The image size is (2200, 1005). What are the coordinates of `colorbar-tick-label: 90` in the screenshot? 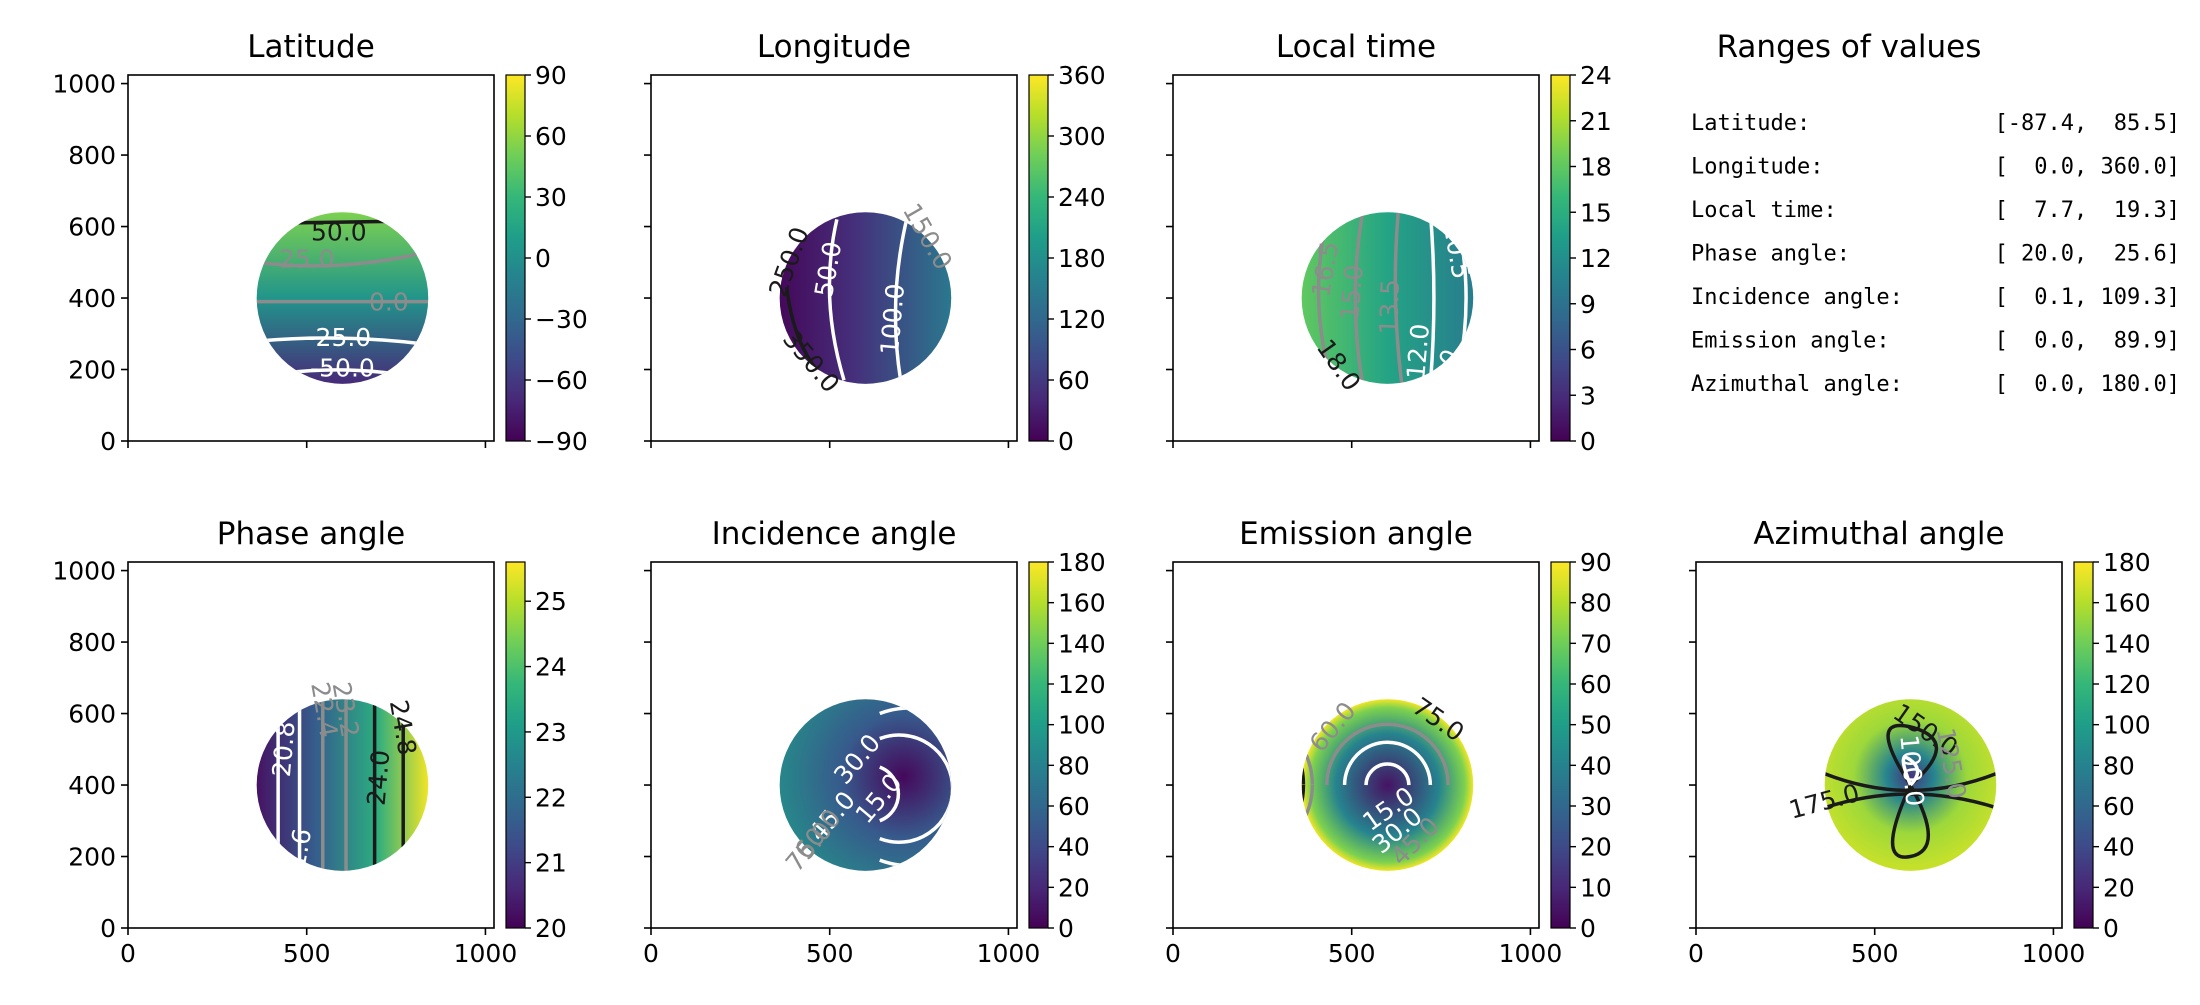 It's located at (1596, 562).